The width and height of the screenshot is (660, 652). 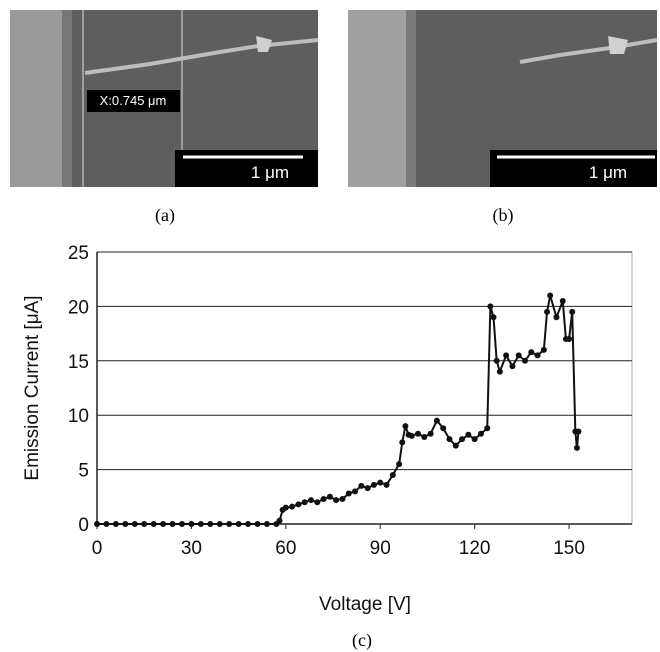 What do you see at coordinates (78, 253) in the screenshot?
I see `y-tick-label: 25` at bounding box center [78, 253].